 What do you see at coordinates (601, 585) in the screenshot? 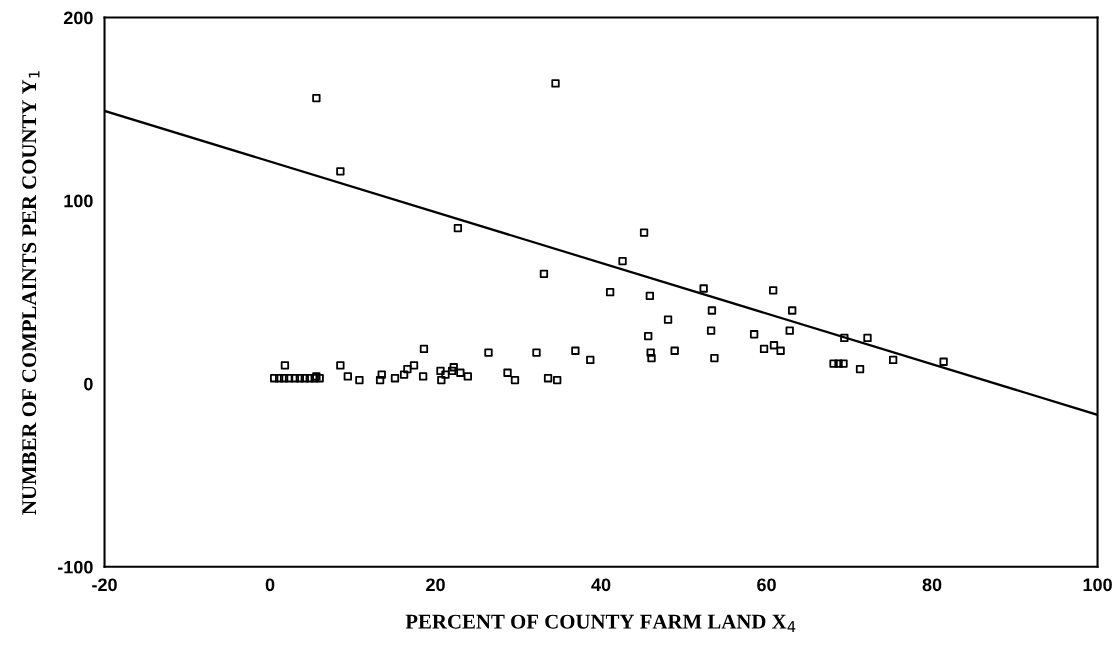
I see `x-tick-label: 40` at bounding box center [601, 585].